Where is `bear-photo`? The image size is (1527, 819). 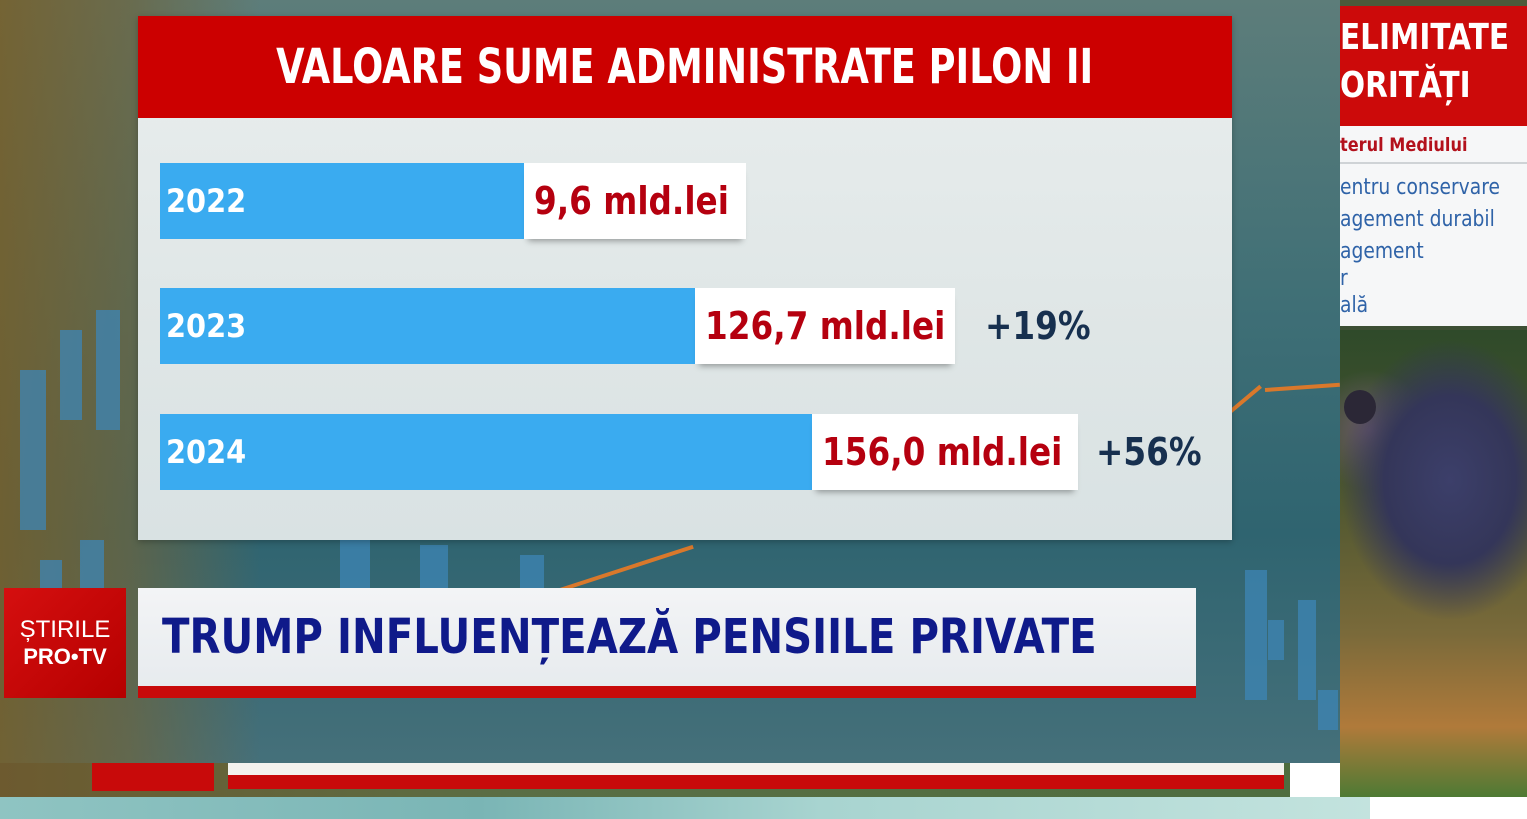 bear-photo is located at coordinates (1433, 563).